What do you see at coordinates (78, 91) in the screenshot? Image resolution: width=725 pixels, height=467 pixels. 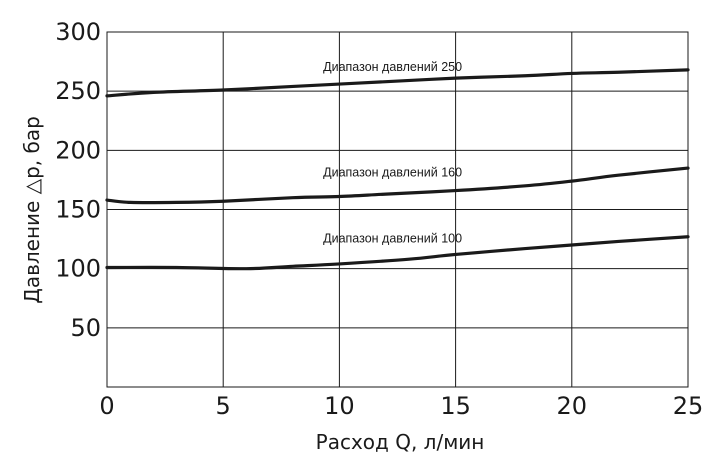 I see `y-tick-label: 250` at bounding box center [78, 91].